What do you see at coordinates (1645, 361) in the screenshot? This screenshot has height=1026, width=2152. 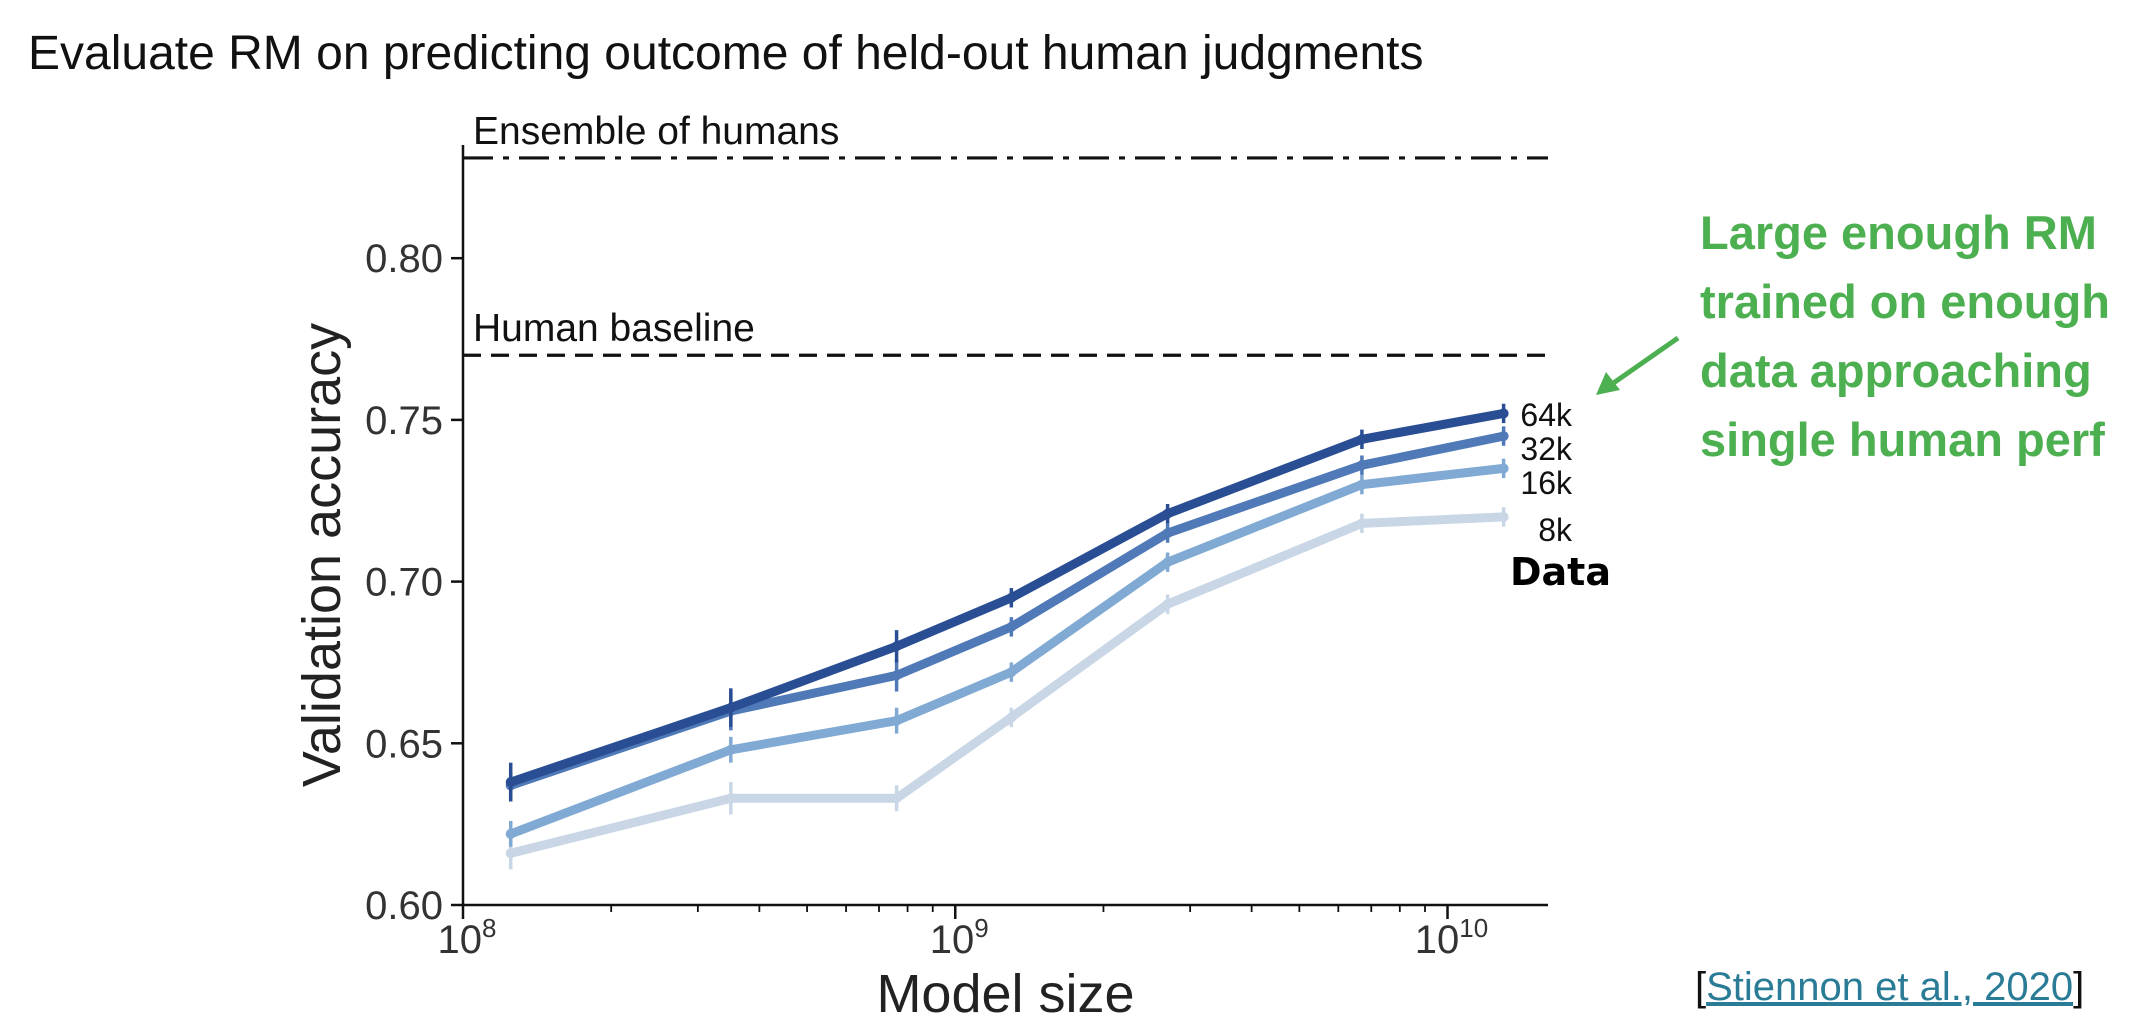 I see `callout-arrow-shaft` at bounding box center [1645, 361].